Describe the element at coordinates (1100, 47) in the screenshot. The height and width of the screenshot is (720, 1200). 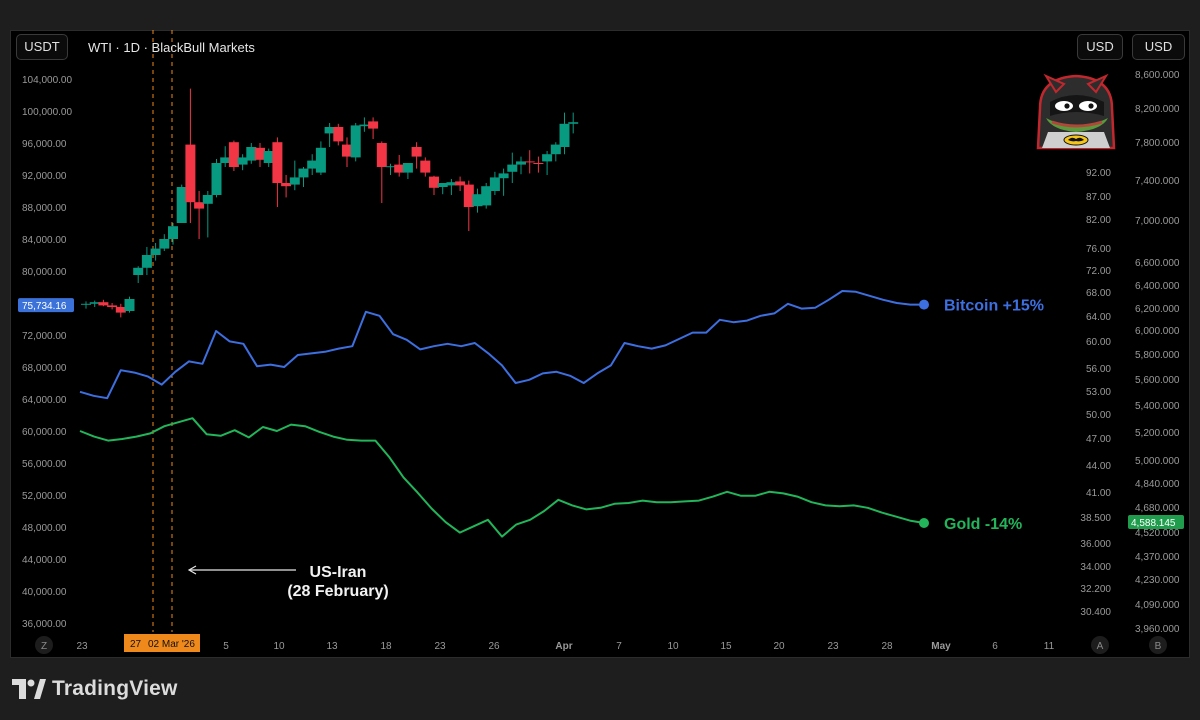
I see `middle-currency-button: USD` at that location.